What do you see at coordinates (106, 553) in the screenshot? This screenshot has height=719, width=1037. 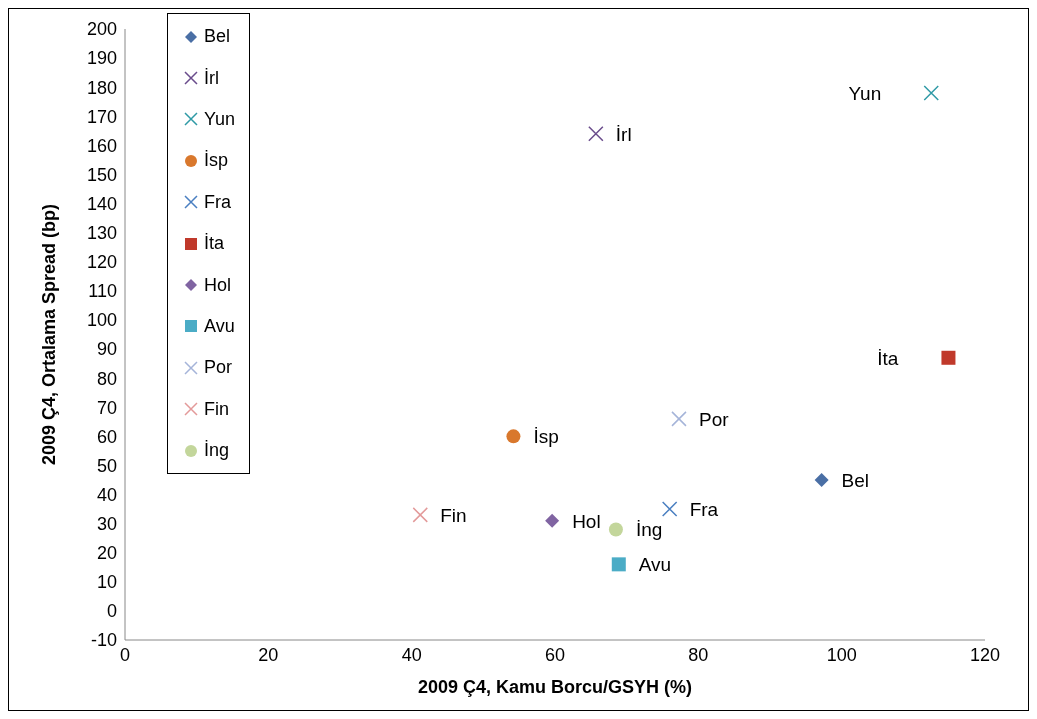 I see `y-tick-label: 20` at bounding box center [106, 553].